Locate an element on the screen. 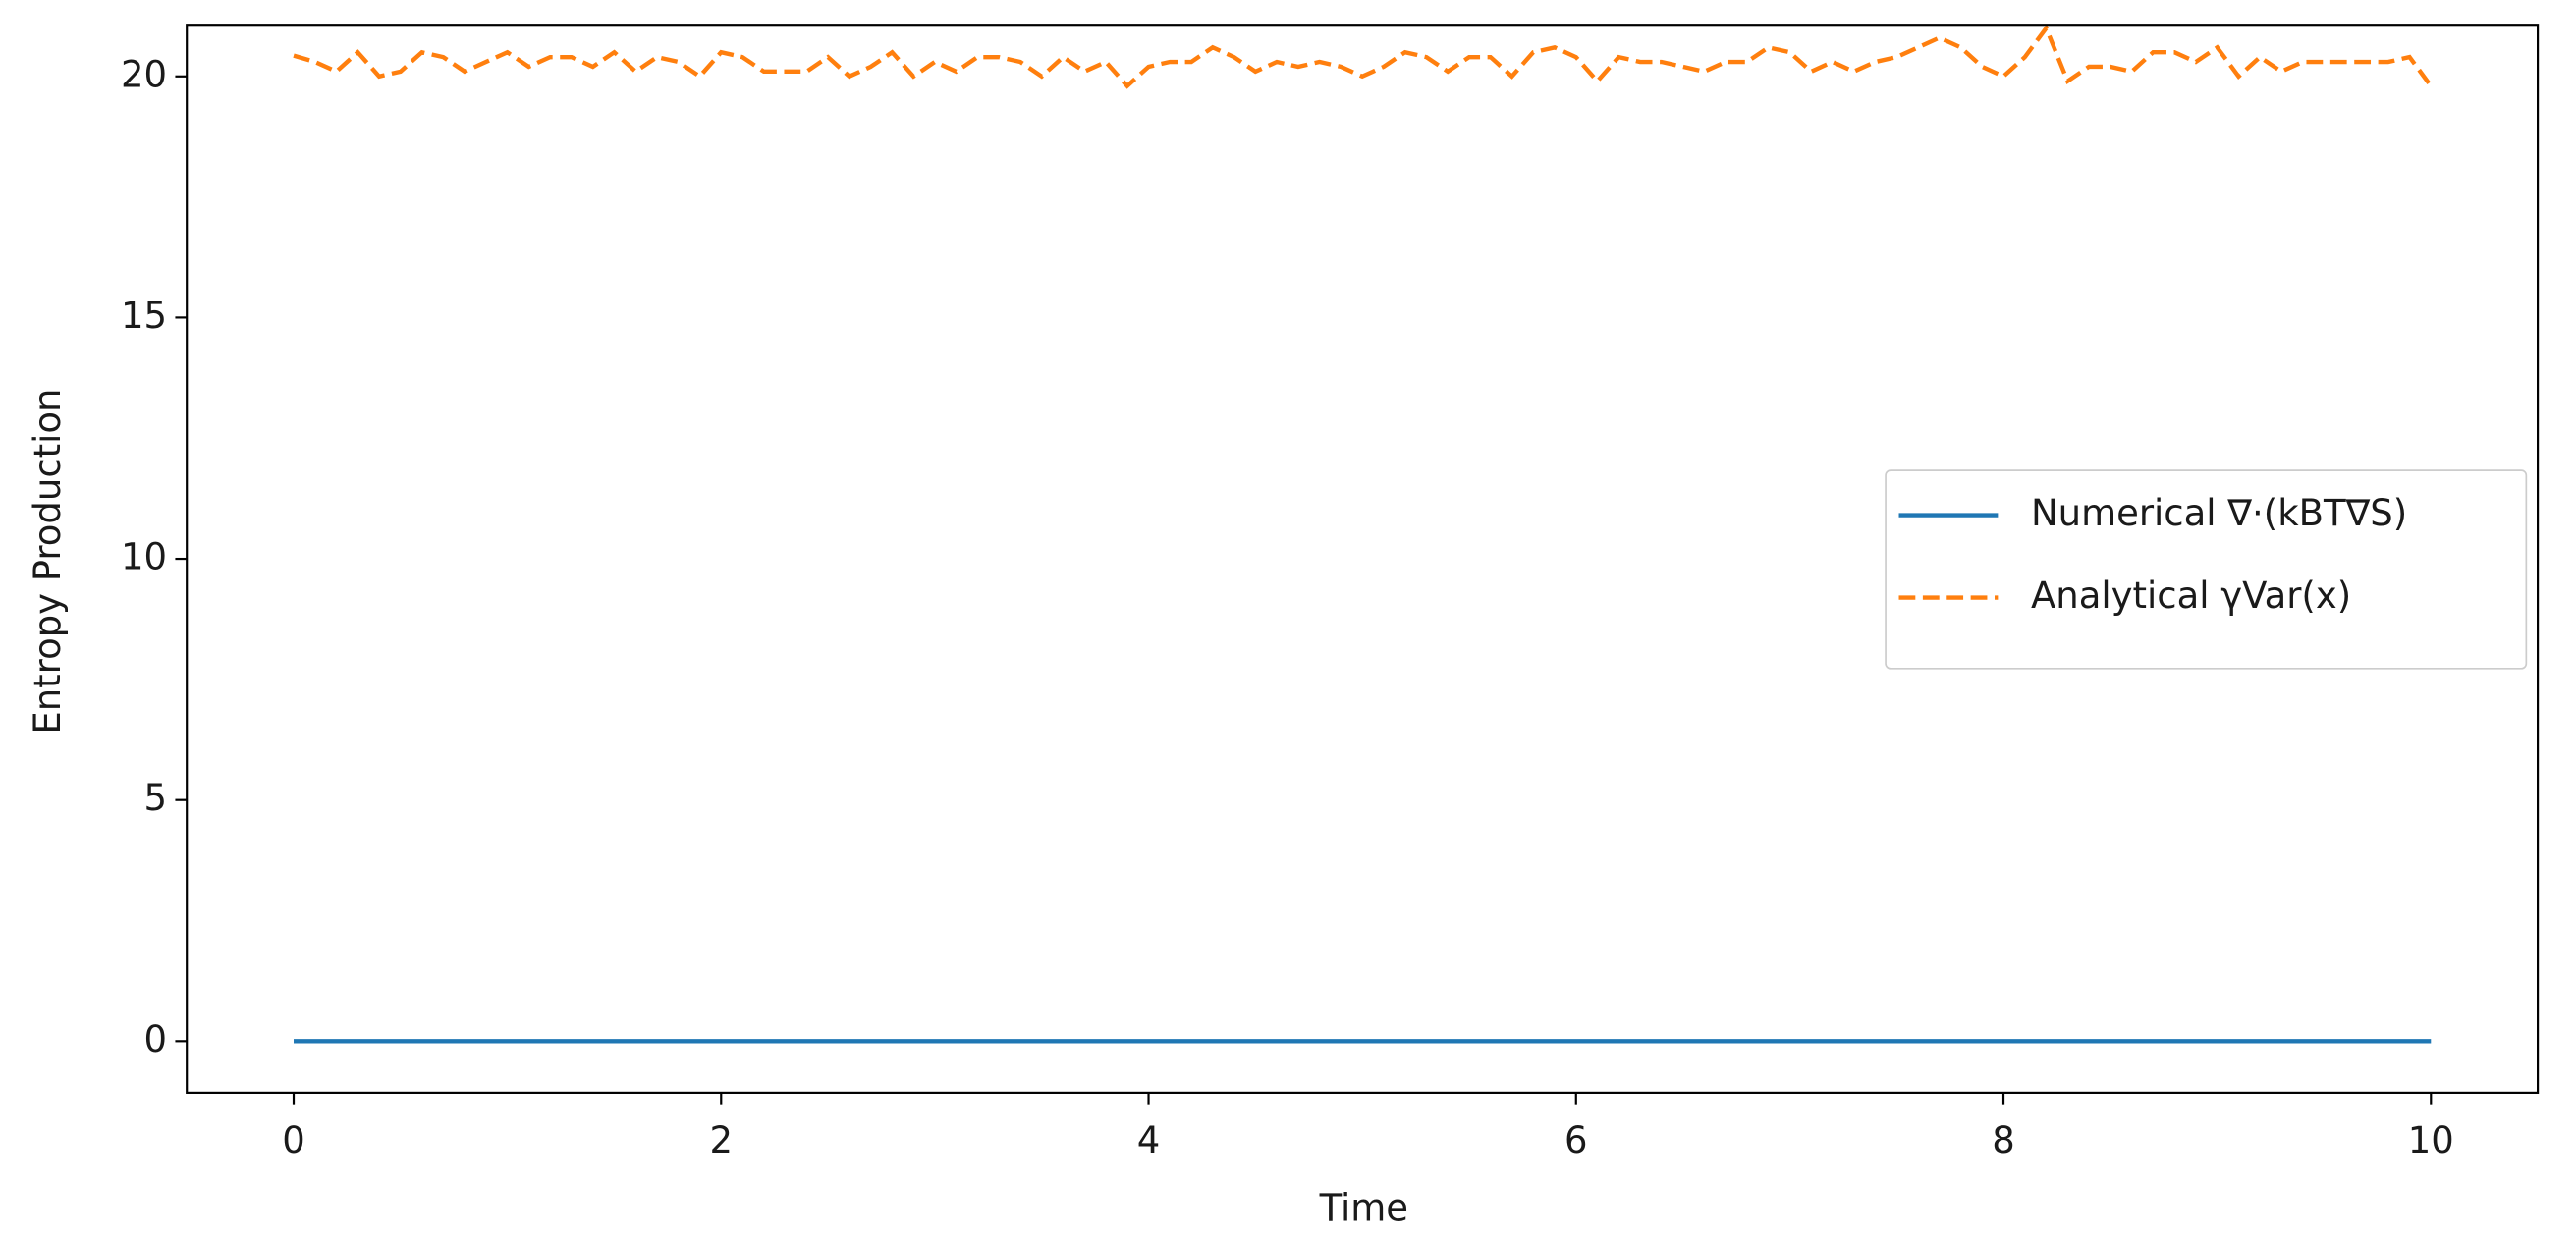 The image size is (2576, 1258). x-axis-label: Time is located at coordinates (1364, 1208).